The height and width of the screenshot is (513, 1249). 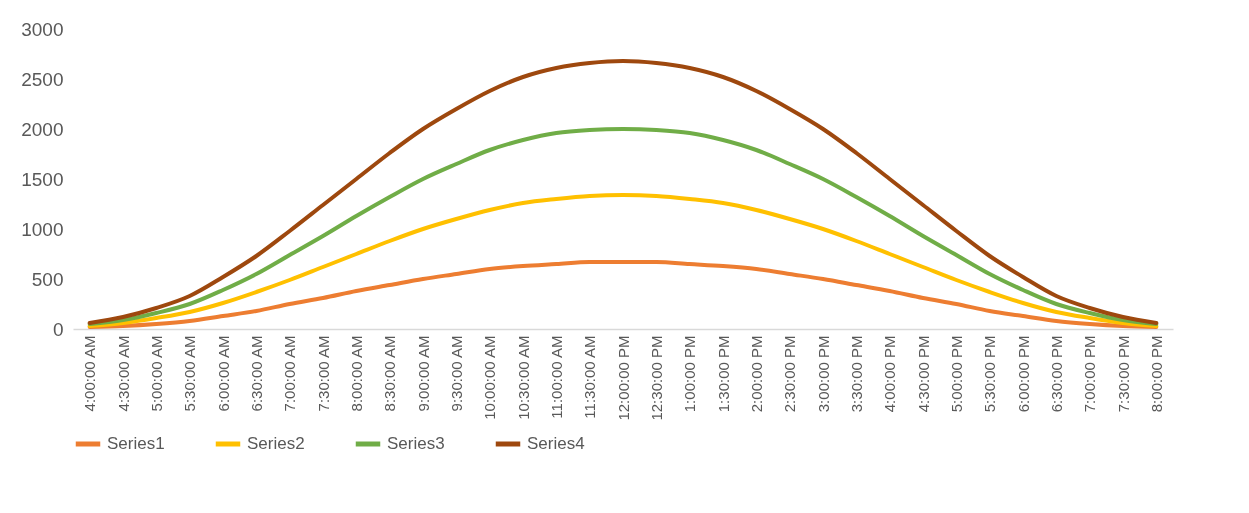 What do you see at coordinates (223, 373) in the screenshot?
I see `x-tick-label: 6:00:00 AM` at bounding box center [223, 373].